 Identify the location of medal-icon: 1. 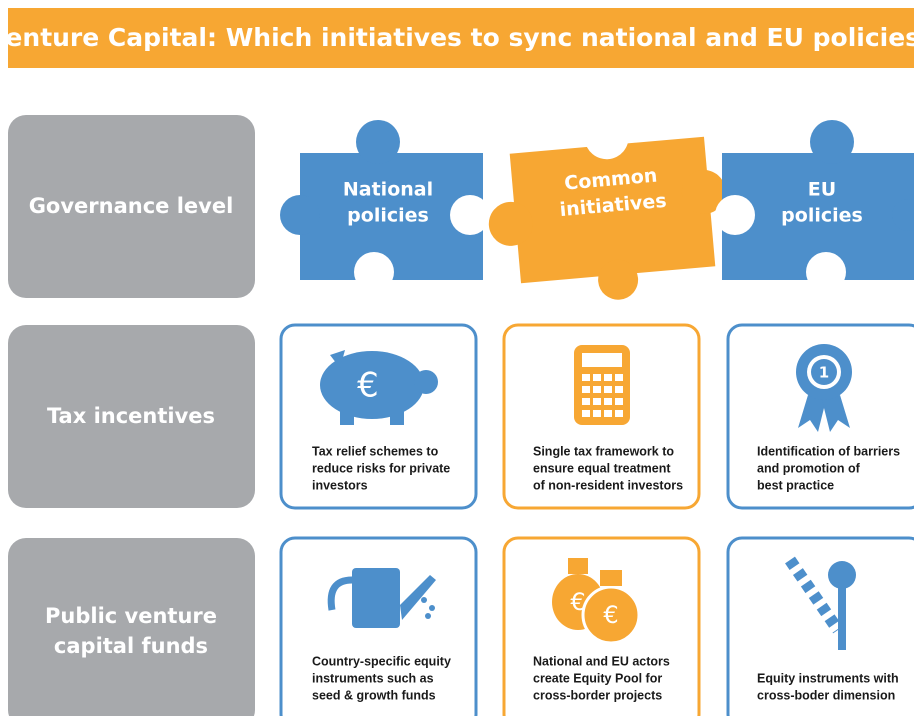
(824, 388).